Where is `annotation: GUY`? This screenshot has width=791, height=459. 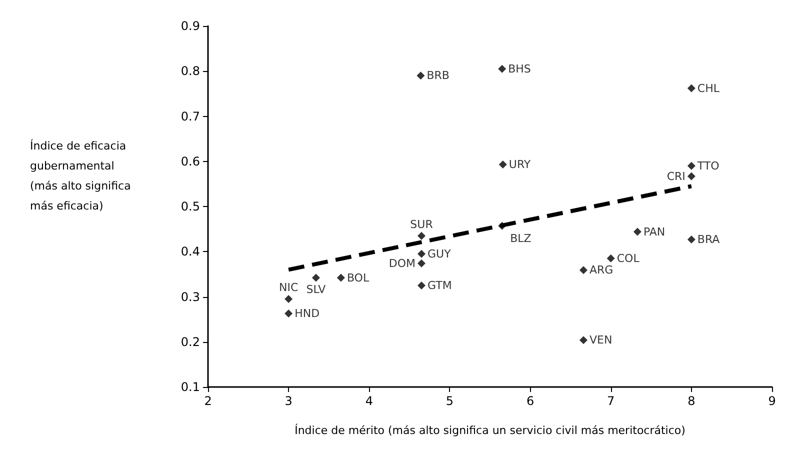 annotation: GUY is located at coordinates (440, 253).